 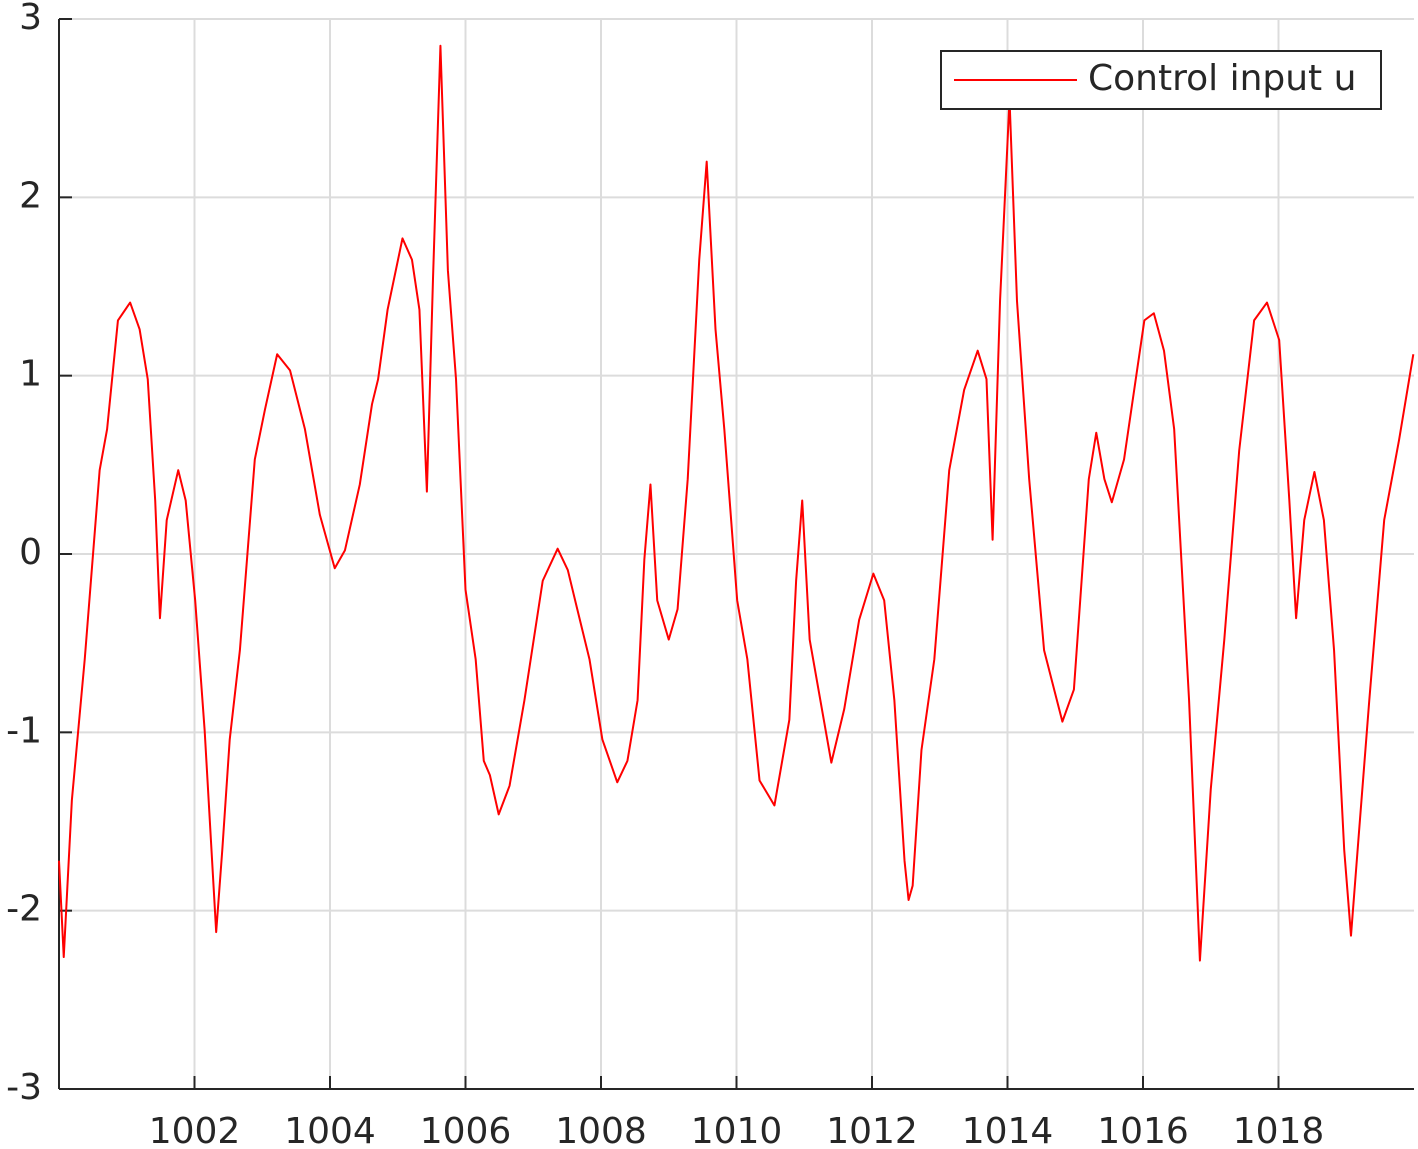 What do you see at coordinates (1279, 1130) in the screenshot?
I see `x-tick-label: 1018` at bounding box center [1279, 1130].